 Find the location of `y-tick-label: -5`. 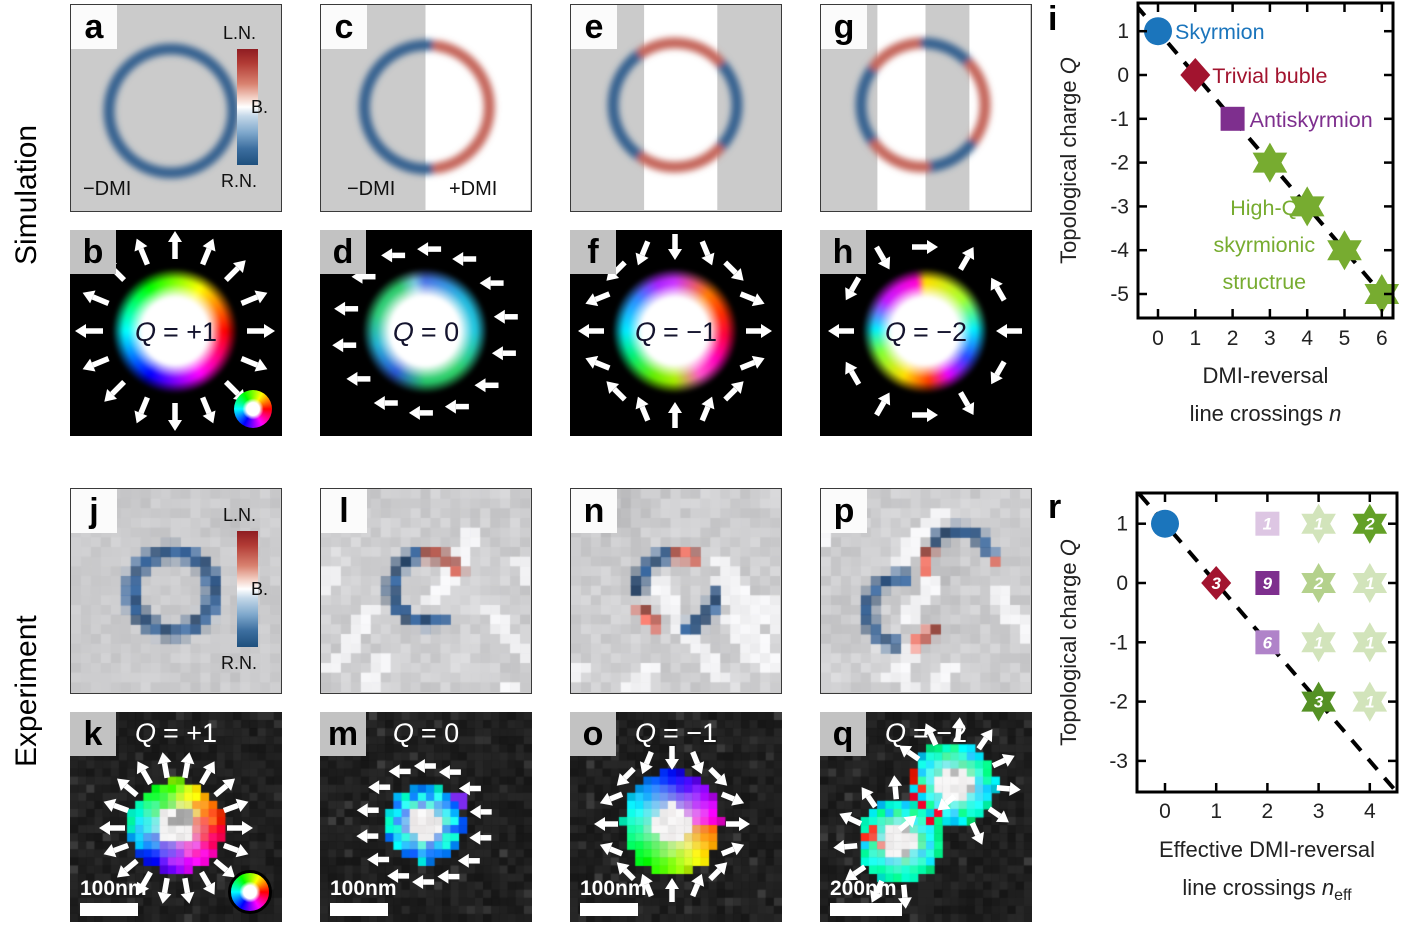

y-tick-label: -5 is located at coordinates (1119, 294).